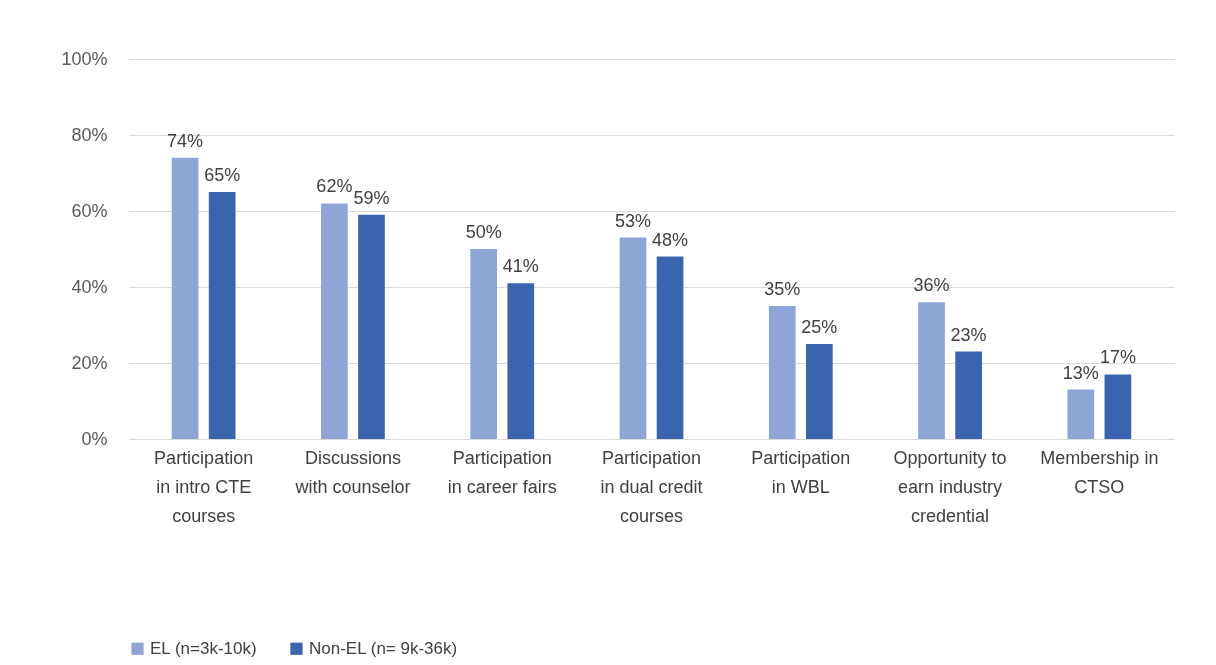 This screenshot has width=1216, height=665. I want to click on data-label: 74%, so click(185, 140).